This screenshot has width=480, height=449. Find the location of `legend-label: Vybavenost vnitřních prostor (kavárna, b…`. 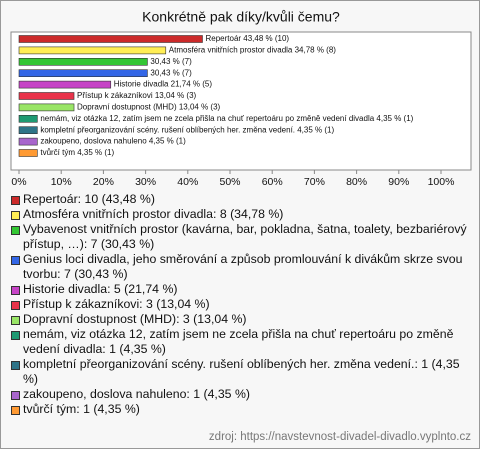

legend-label: Vybavenost vnitřních prostor (kavárna, b… is located at coordinates (245, 236).